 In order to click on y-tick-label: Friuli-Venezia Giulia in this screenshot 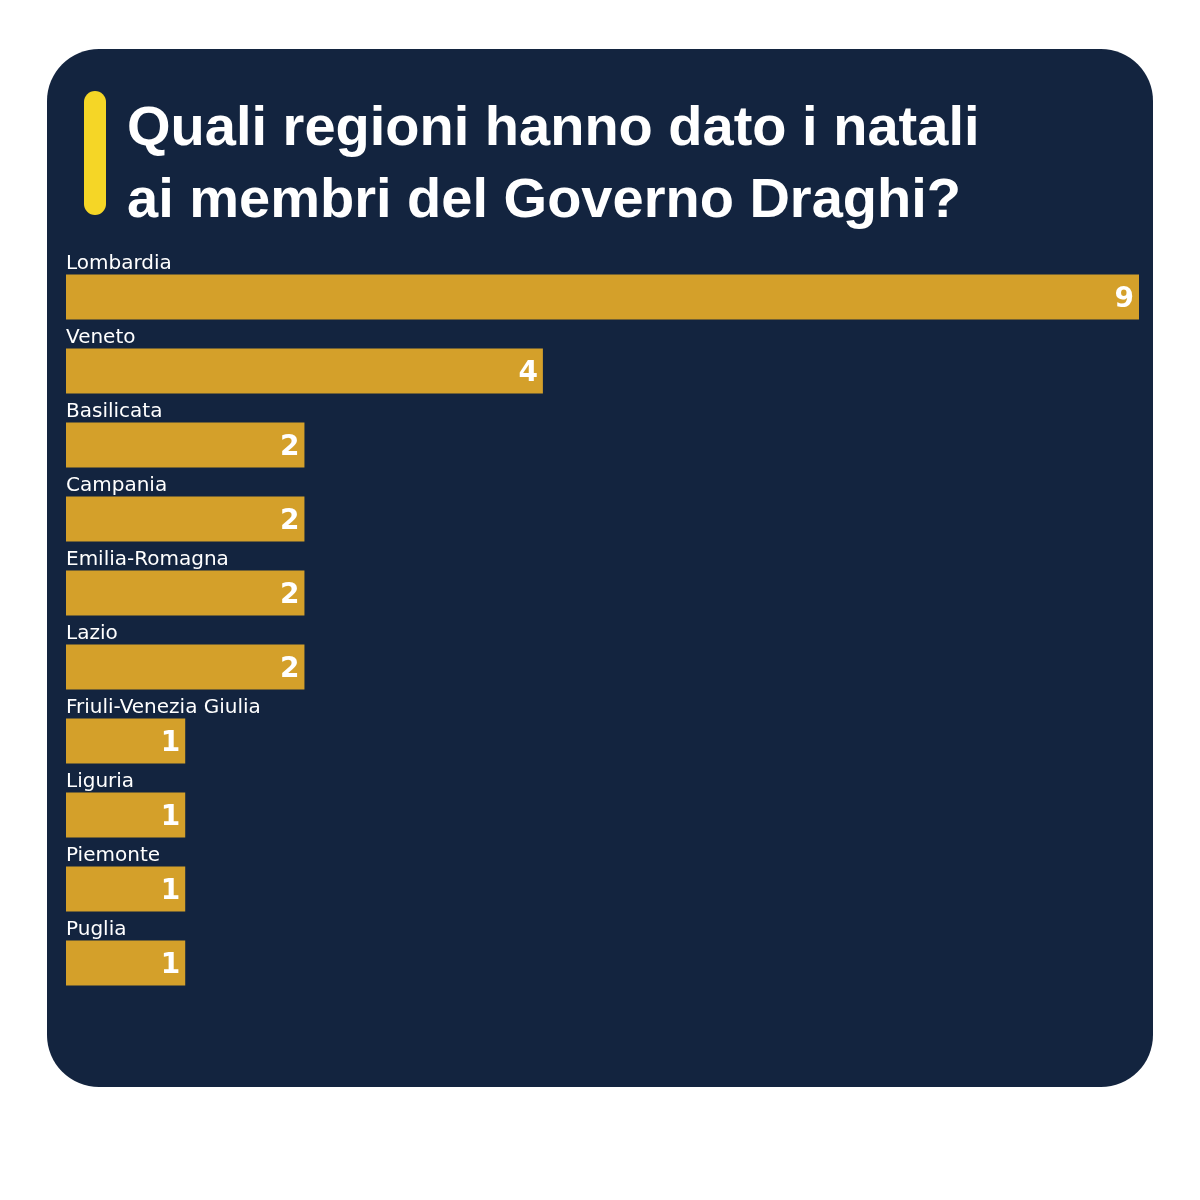, I will do `click(163, 706)`.